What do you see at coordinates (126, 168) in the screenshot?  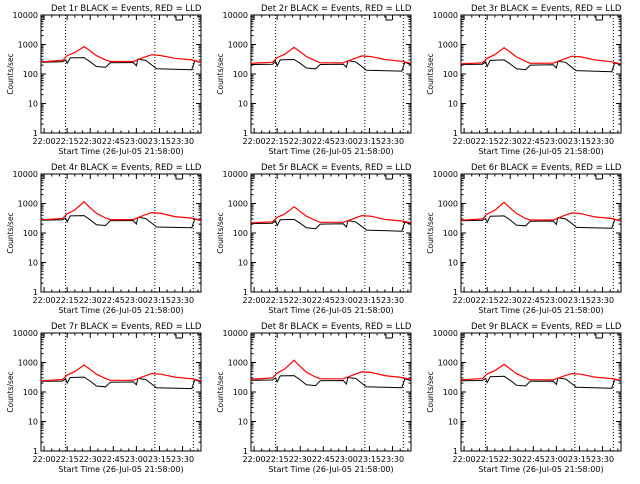 I see `plot-title: Det 4r BLACK = Events, RED = LLD` at bounding box center [126, 168].